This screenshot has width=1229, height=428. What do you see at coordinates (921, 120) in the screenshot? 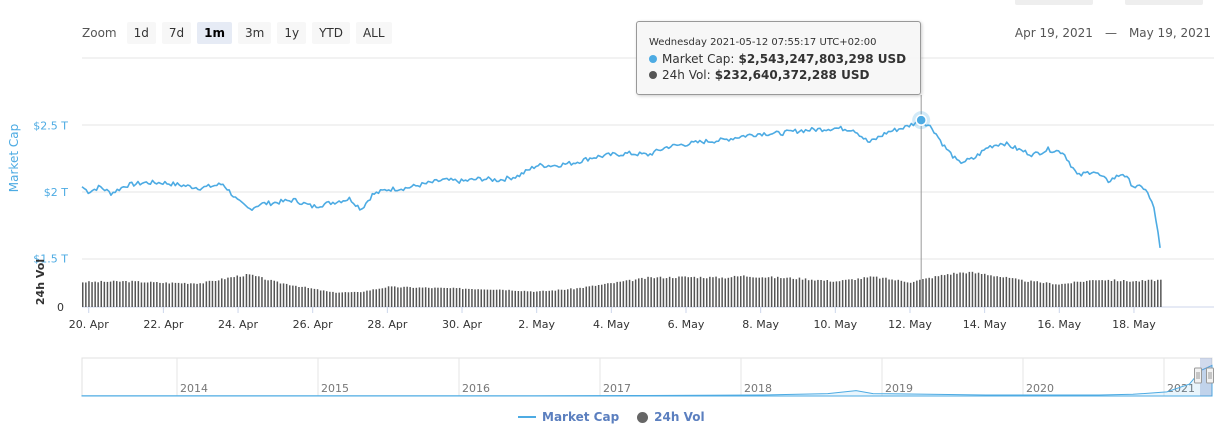
I see `highlight-point` at bounding box center [921, 120].